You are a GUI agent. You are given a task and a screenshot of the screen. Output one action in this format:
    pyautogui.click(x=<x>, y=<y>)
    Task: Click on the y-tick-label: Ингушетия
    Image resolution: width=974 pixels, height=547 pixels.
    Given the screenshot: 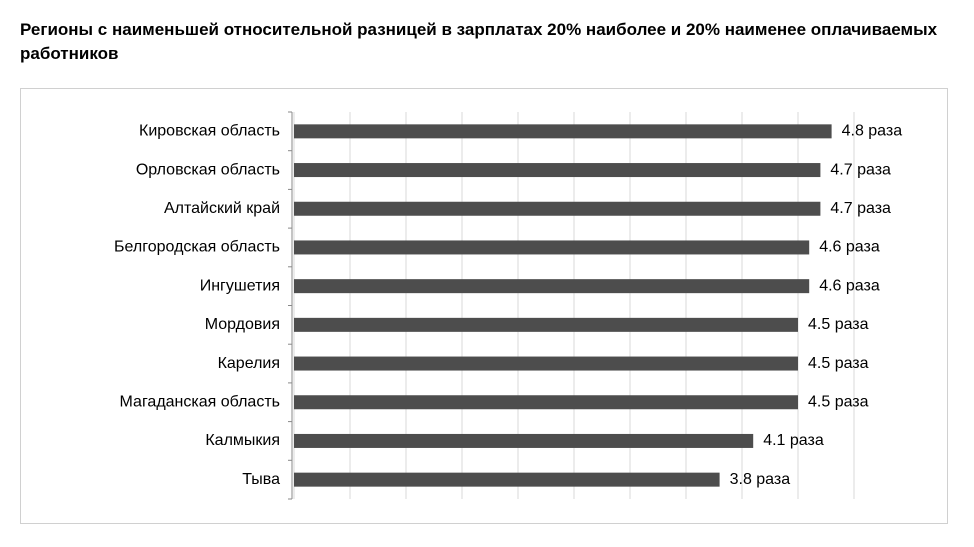 What is the action you would take?
    pyautogui.click(x=240, y=285)
    